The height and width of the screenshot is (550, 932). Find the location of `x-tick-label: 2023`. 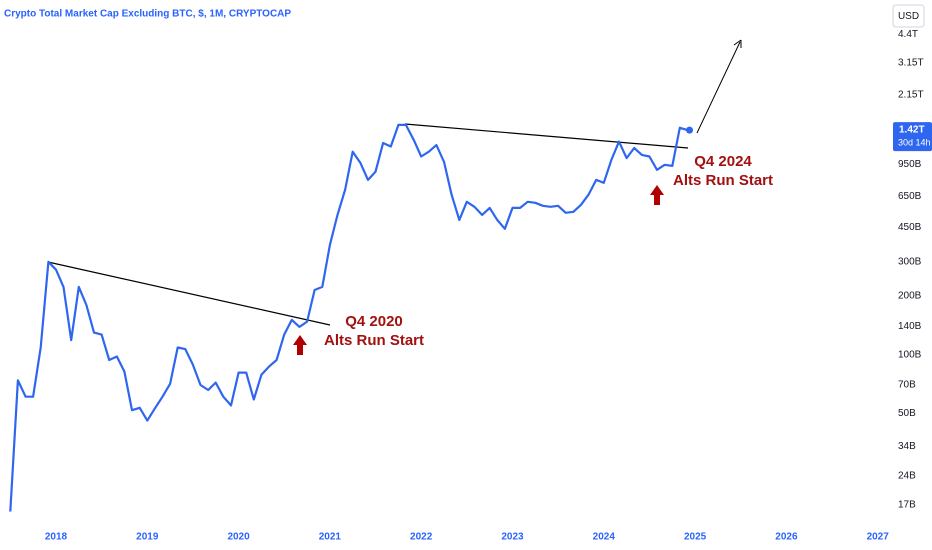

x-tick-label: 2023 is located at coordinates (512, 537).